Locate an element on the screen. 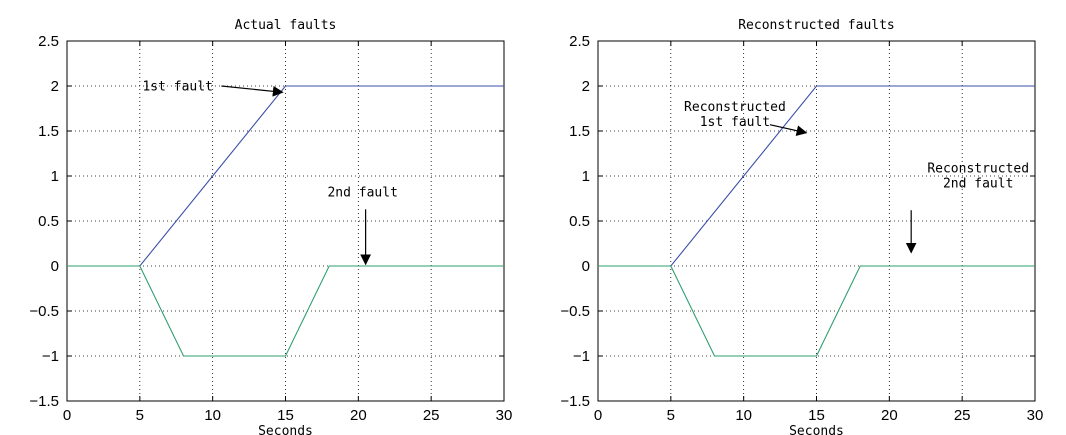  annotation-label: 1st fault is located at coordinates (177, 87).